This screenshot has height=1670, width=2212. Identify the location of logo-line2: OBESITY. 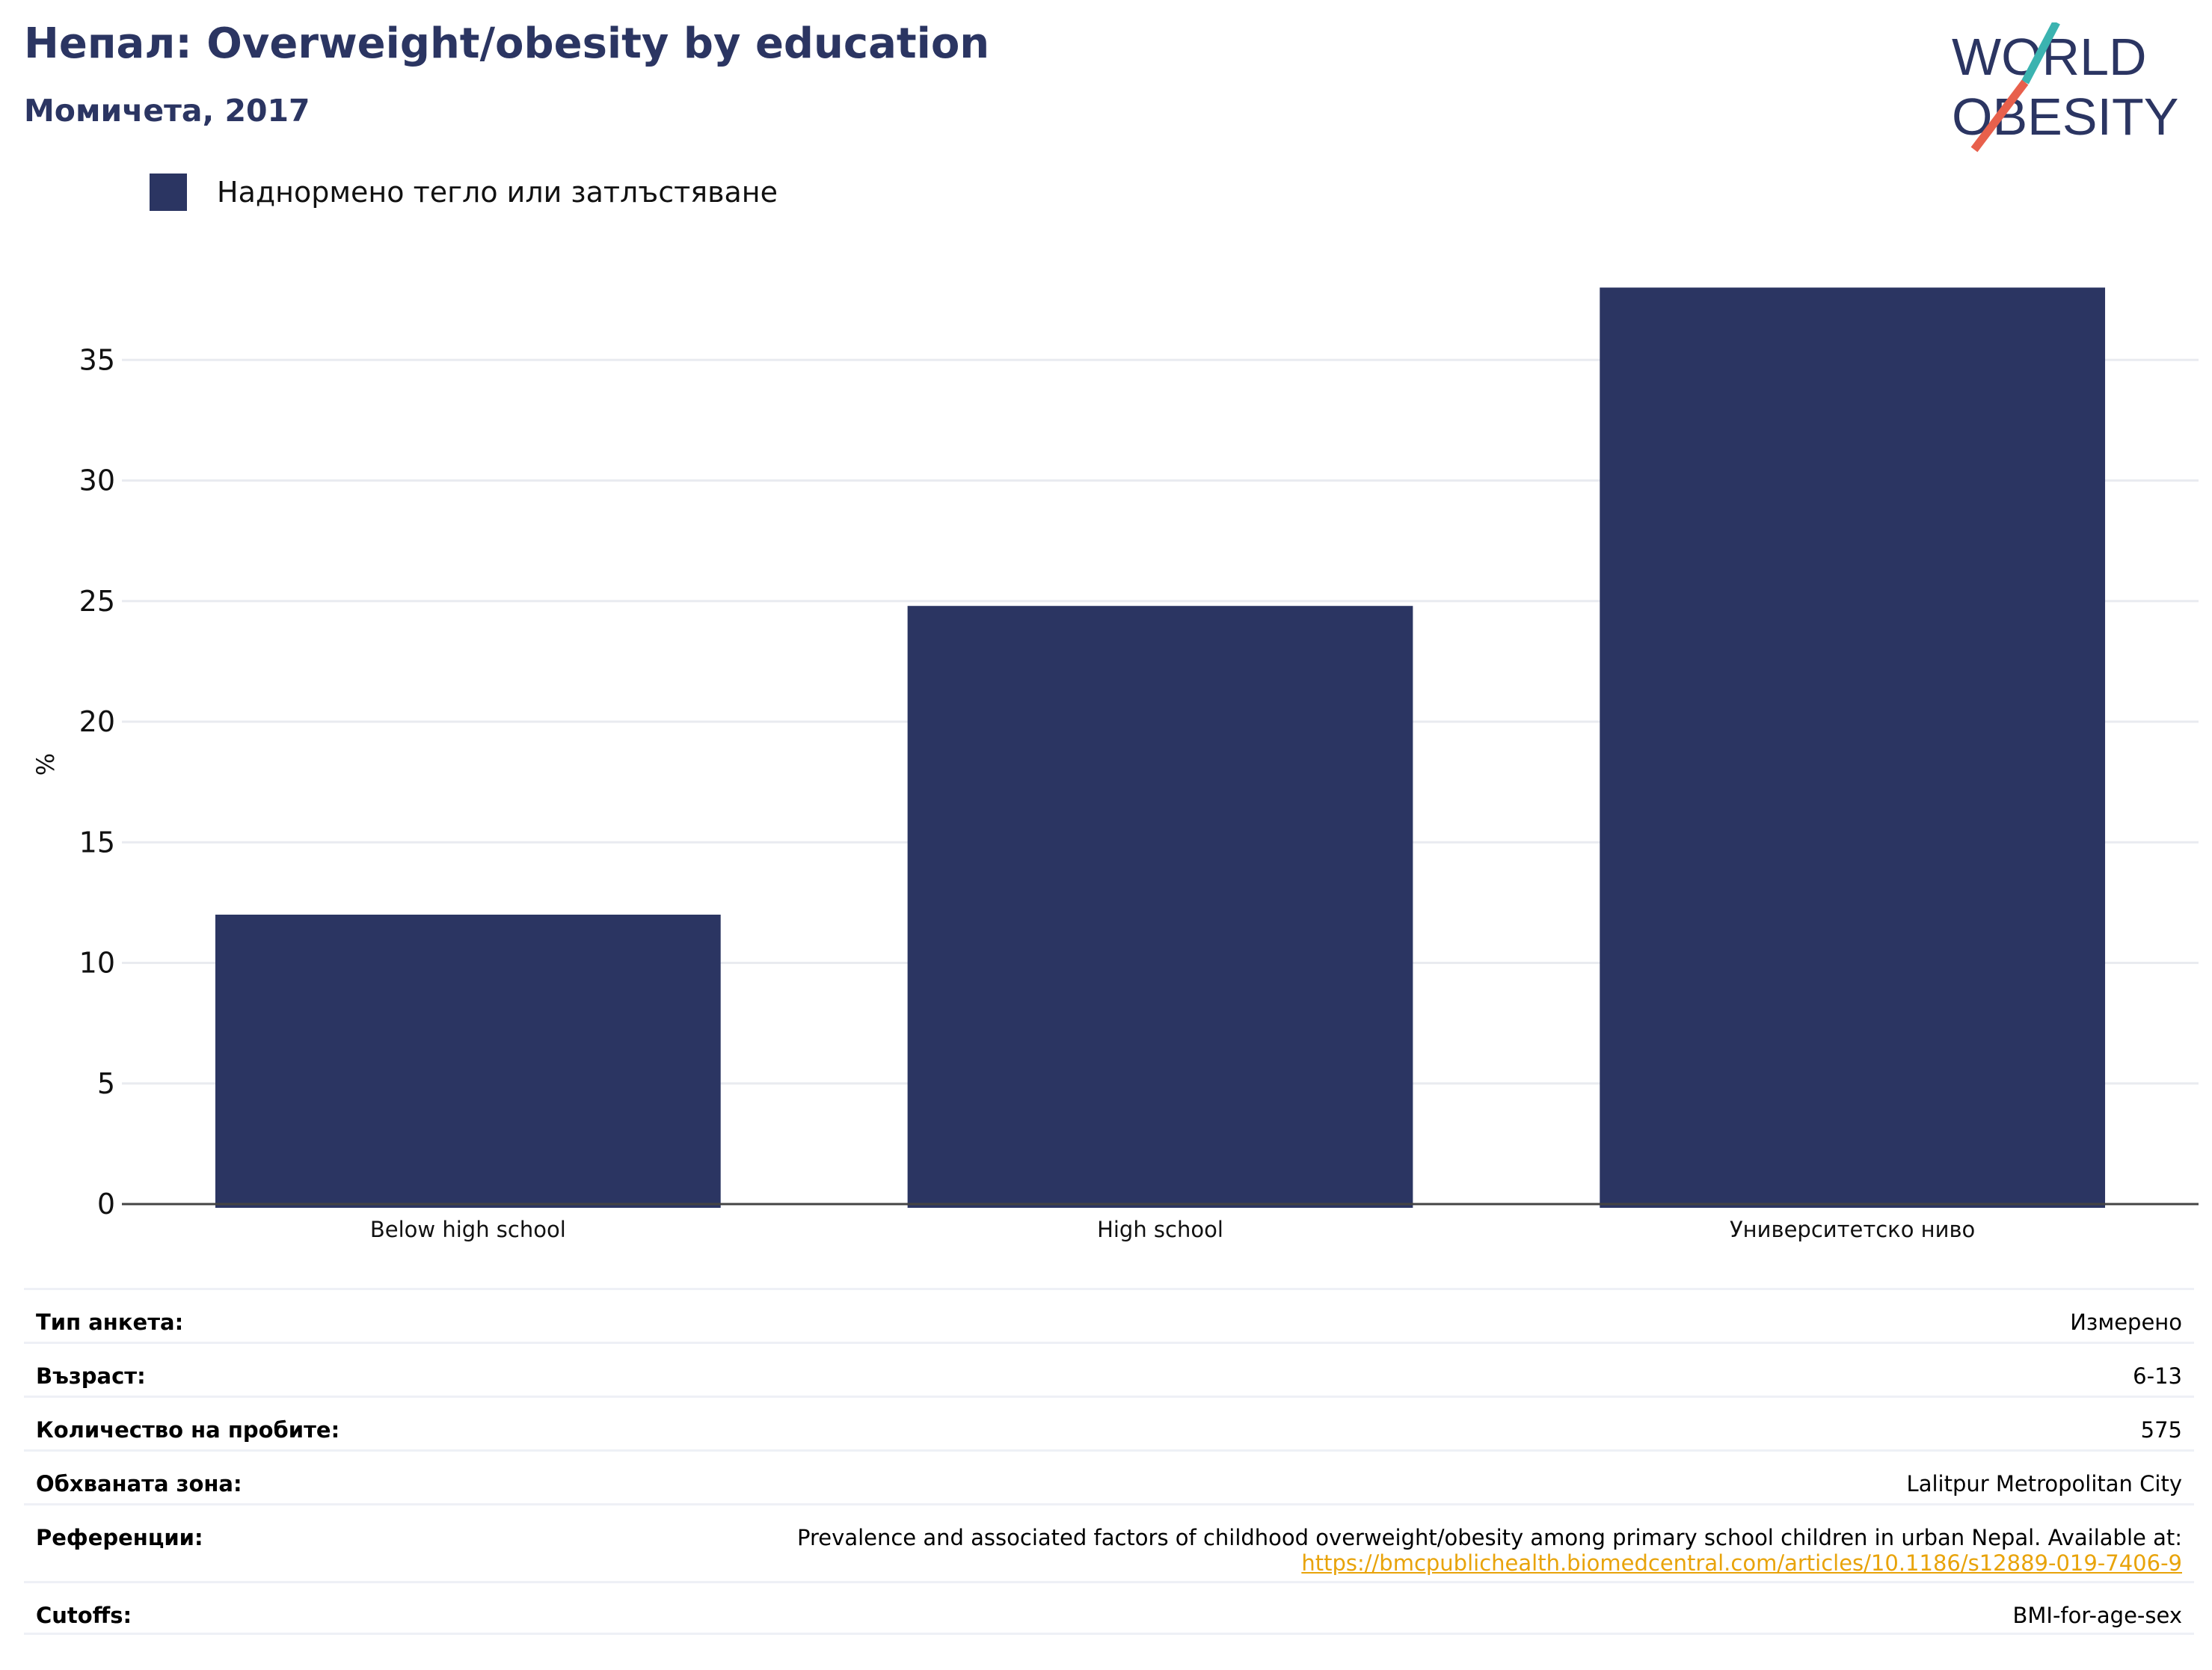
(2065, 117).